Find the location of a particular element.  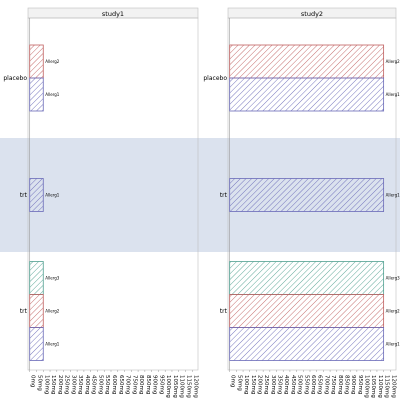

panel-strip-label: study2 is located at coordinates (312, 14).